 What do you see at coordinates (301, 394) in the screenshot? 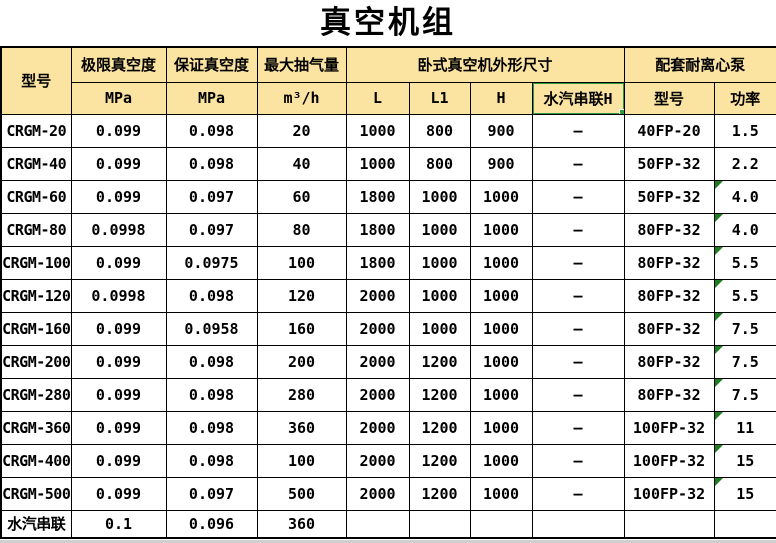
I see `table-cell: 280` at bounding box center [301, 394].